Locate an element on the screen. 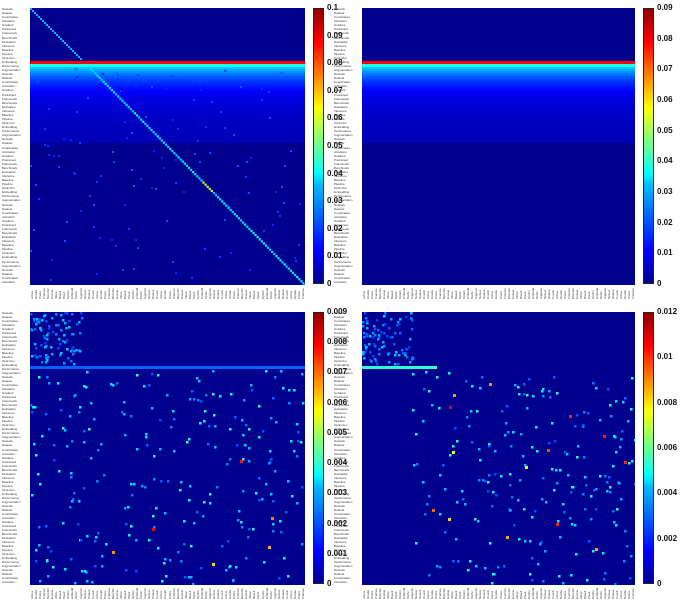 The width and height of the screenshot is (687, 608). x-tick-label: Framew is located at coordinates (173, 593).